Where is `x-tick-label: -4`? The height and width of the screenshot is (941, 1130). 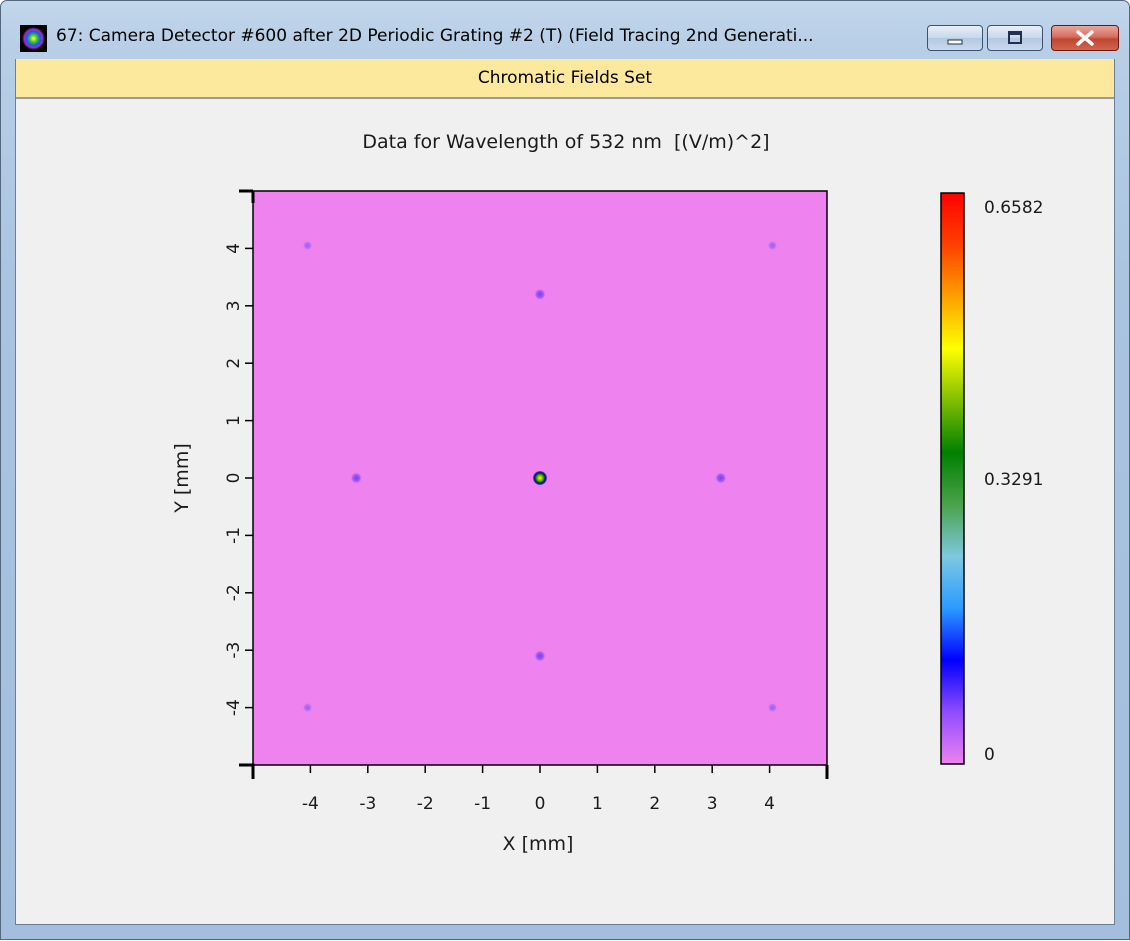
x-tick-label: -4 is located at coordinates (310, 804).